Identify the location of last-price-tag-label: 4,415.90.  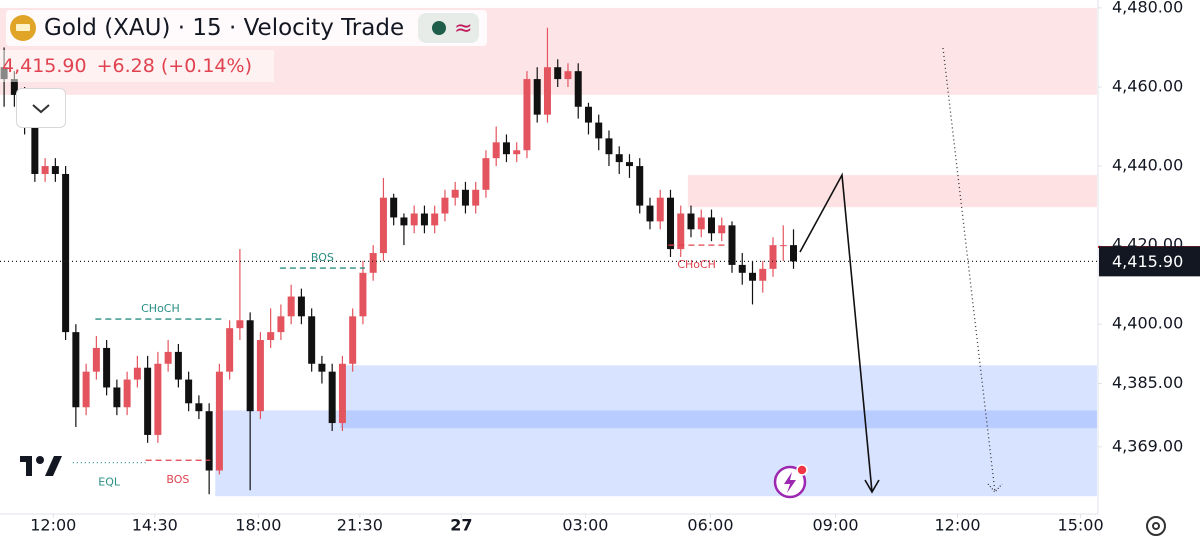
(1147, 261).